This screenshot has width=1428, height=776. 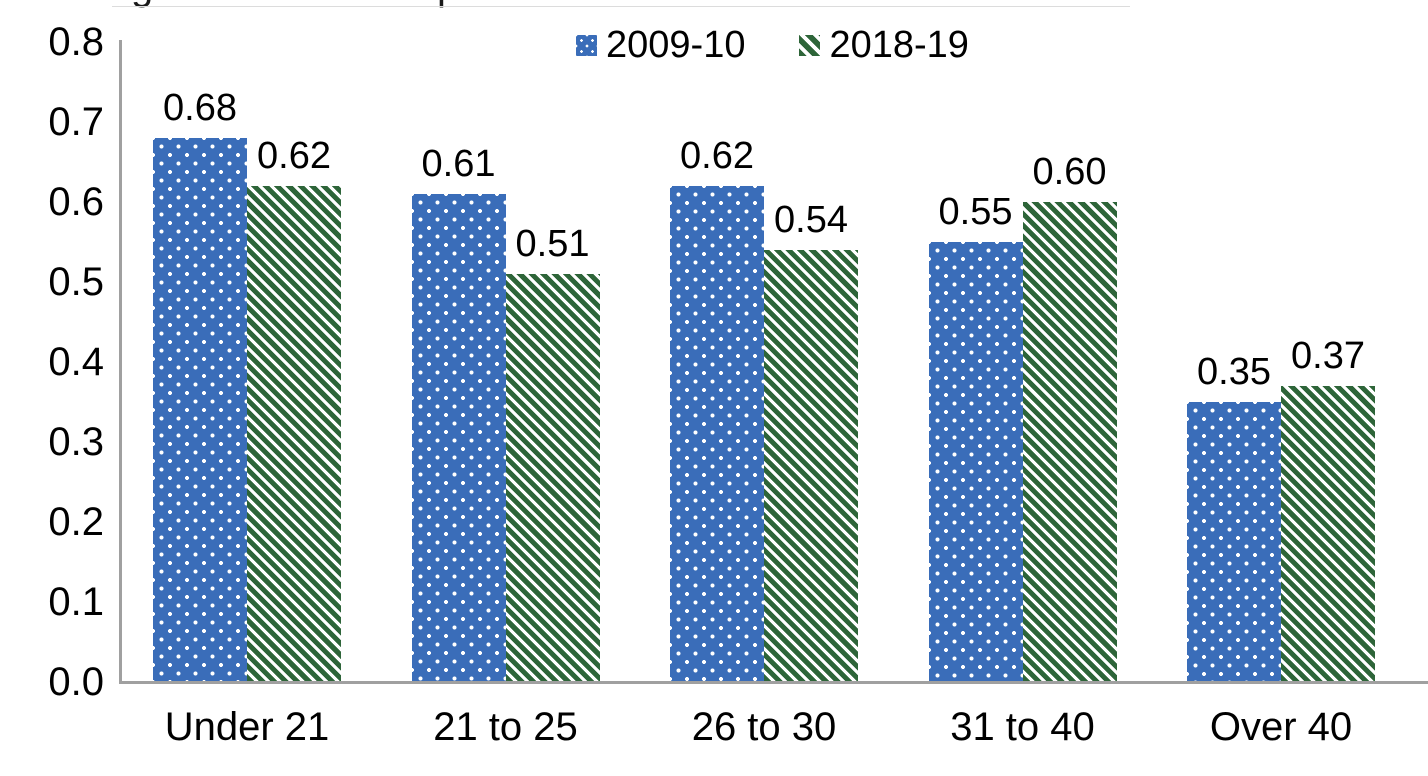 I want to click on clipped-title-baseline, so click(x=621, y=6).